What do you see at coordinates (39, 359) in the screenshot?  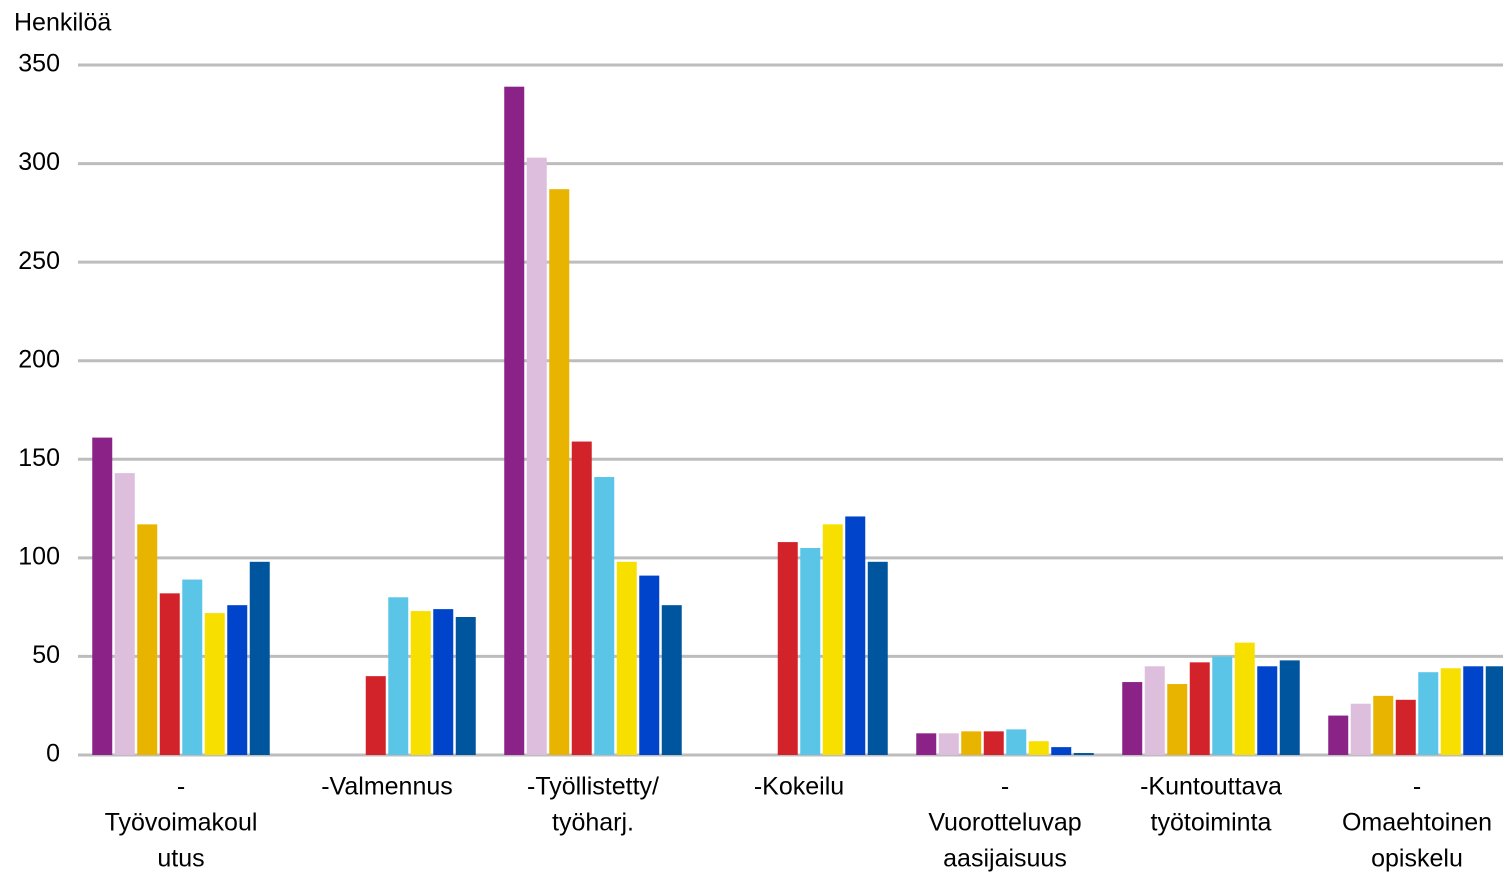 I see `y-tick-label: 200` at bounding box center [39, 359].